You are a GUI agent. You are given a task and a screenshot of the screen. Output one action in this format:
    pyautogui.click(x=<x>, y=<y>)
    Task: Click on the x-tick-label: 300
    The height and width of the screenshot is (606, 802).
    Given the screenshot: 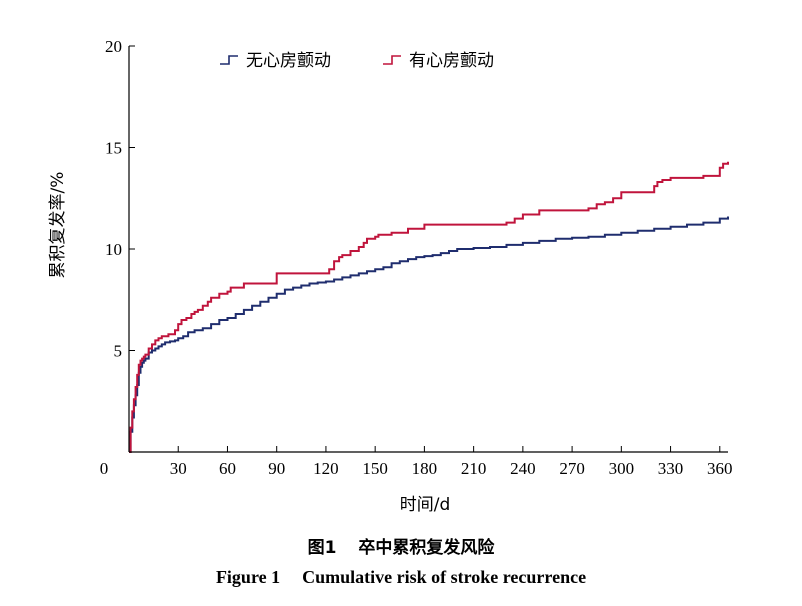 What is the action you would take?
    pyautogui.click(x=622, y=468)
    